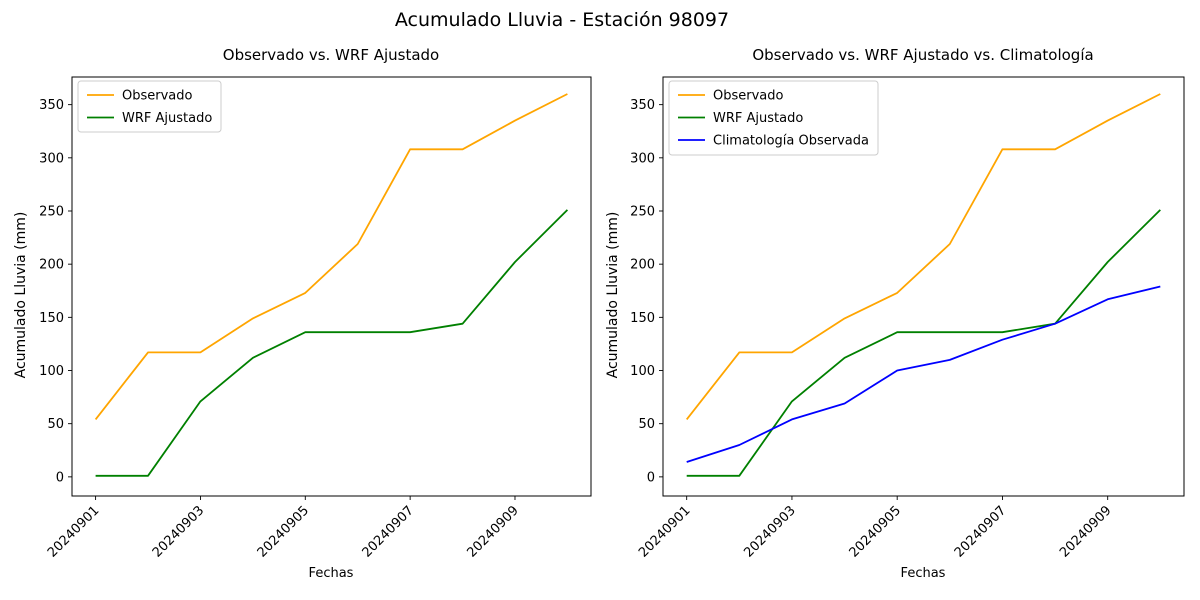 The width and height of the screenshot is (1200, 600). I want to click on x-axis-label-left: Fechas, so click(331, 573).